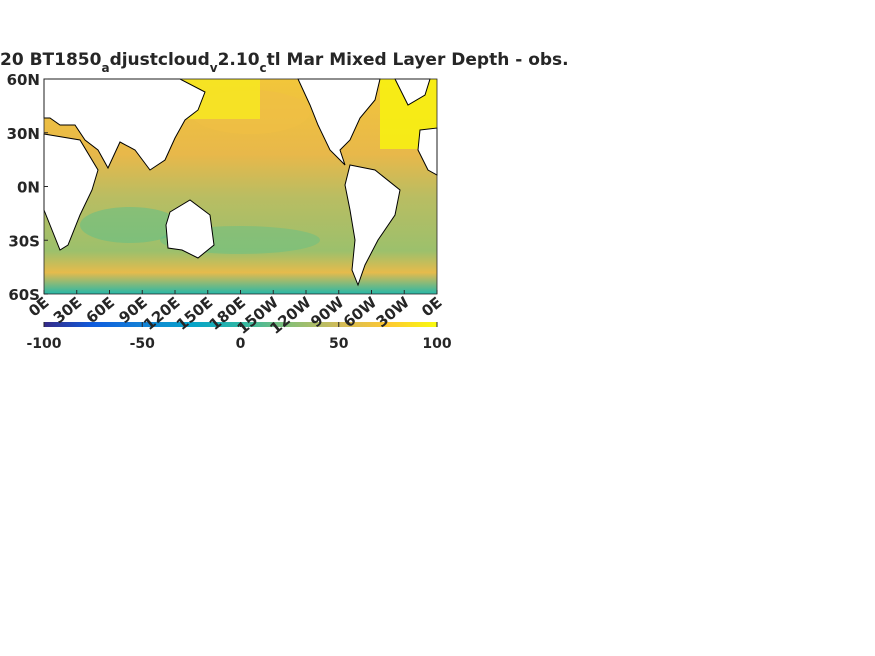 This screenshot has height=656, width=875. Describe the element at coordinates (418, 60) in the screenshot. I see `title-part: tl Mar Mixed Layer Depth - obs.` at that location.